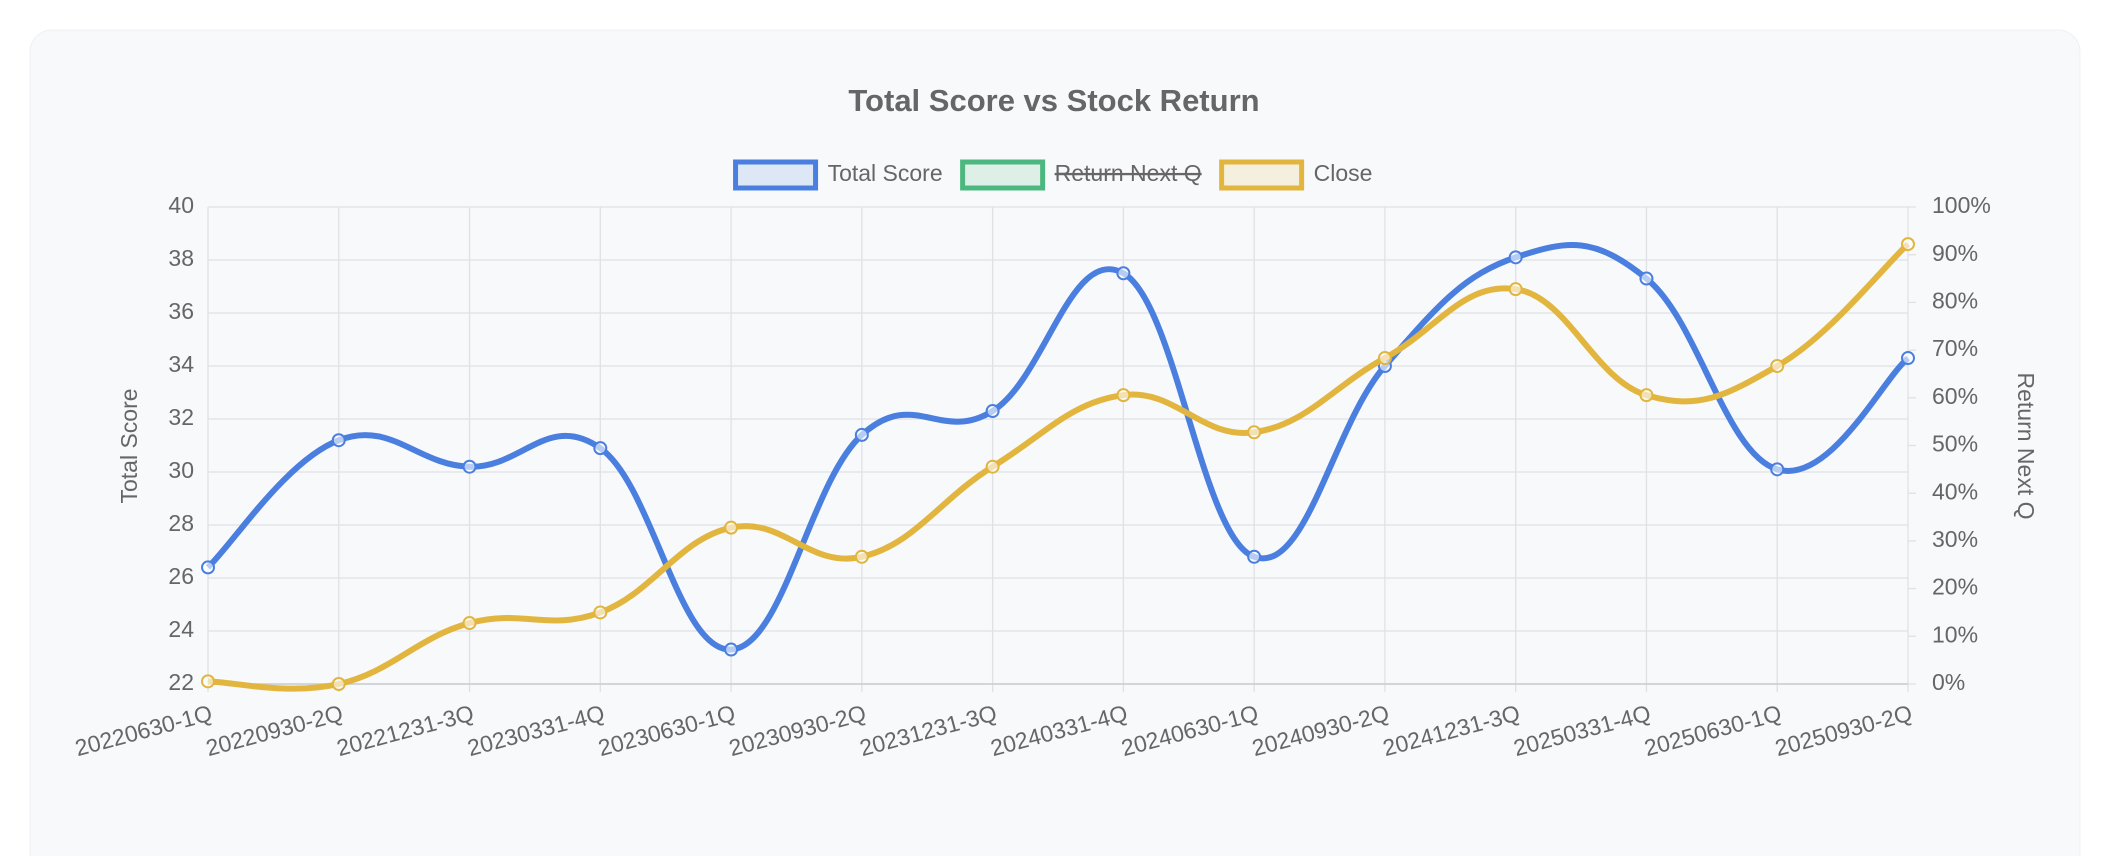 Image resolution: width=2104 pixels, height=856 pixels. Describe the element at coordinates (181, 258) in the screenshot. I see `y-tick-label: 38` at that location.